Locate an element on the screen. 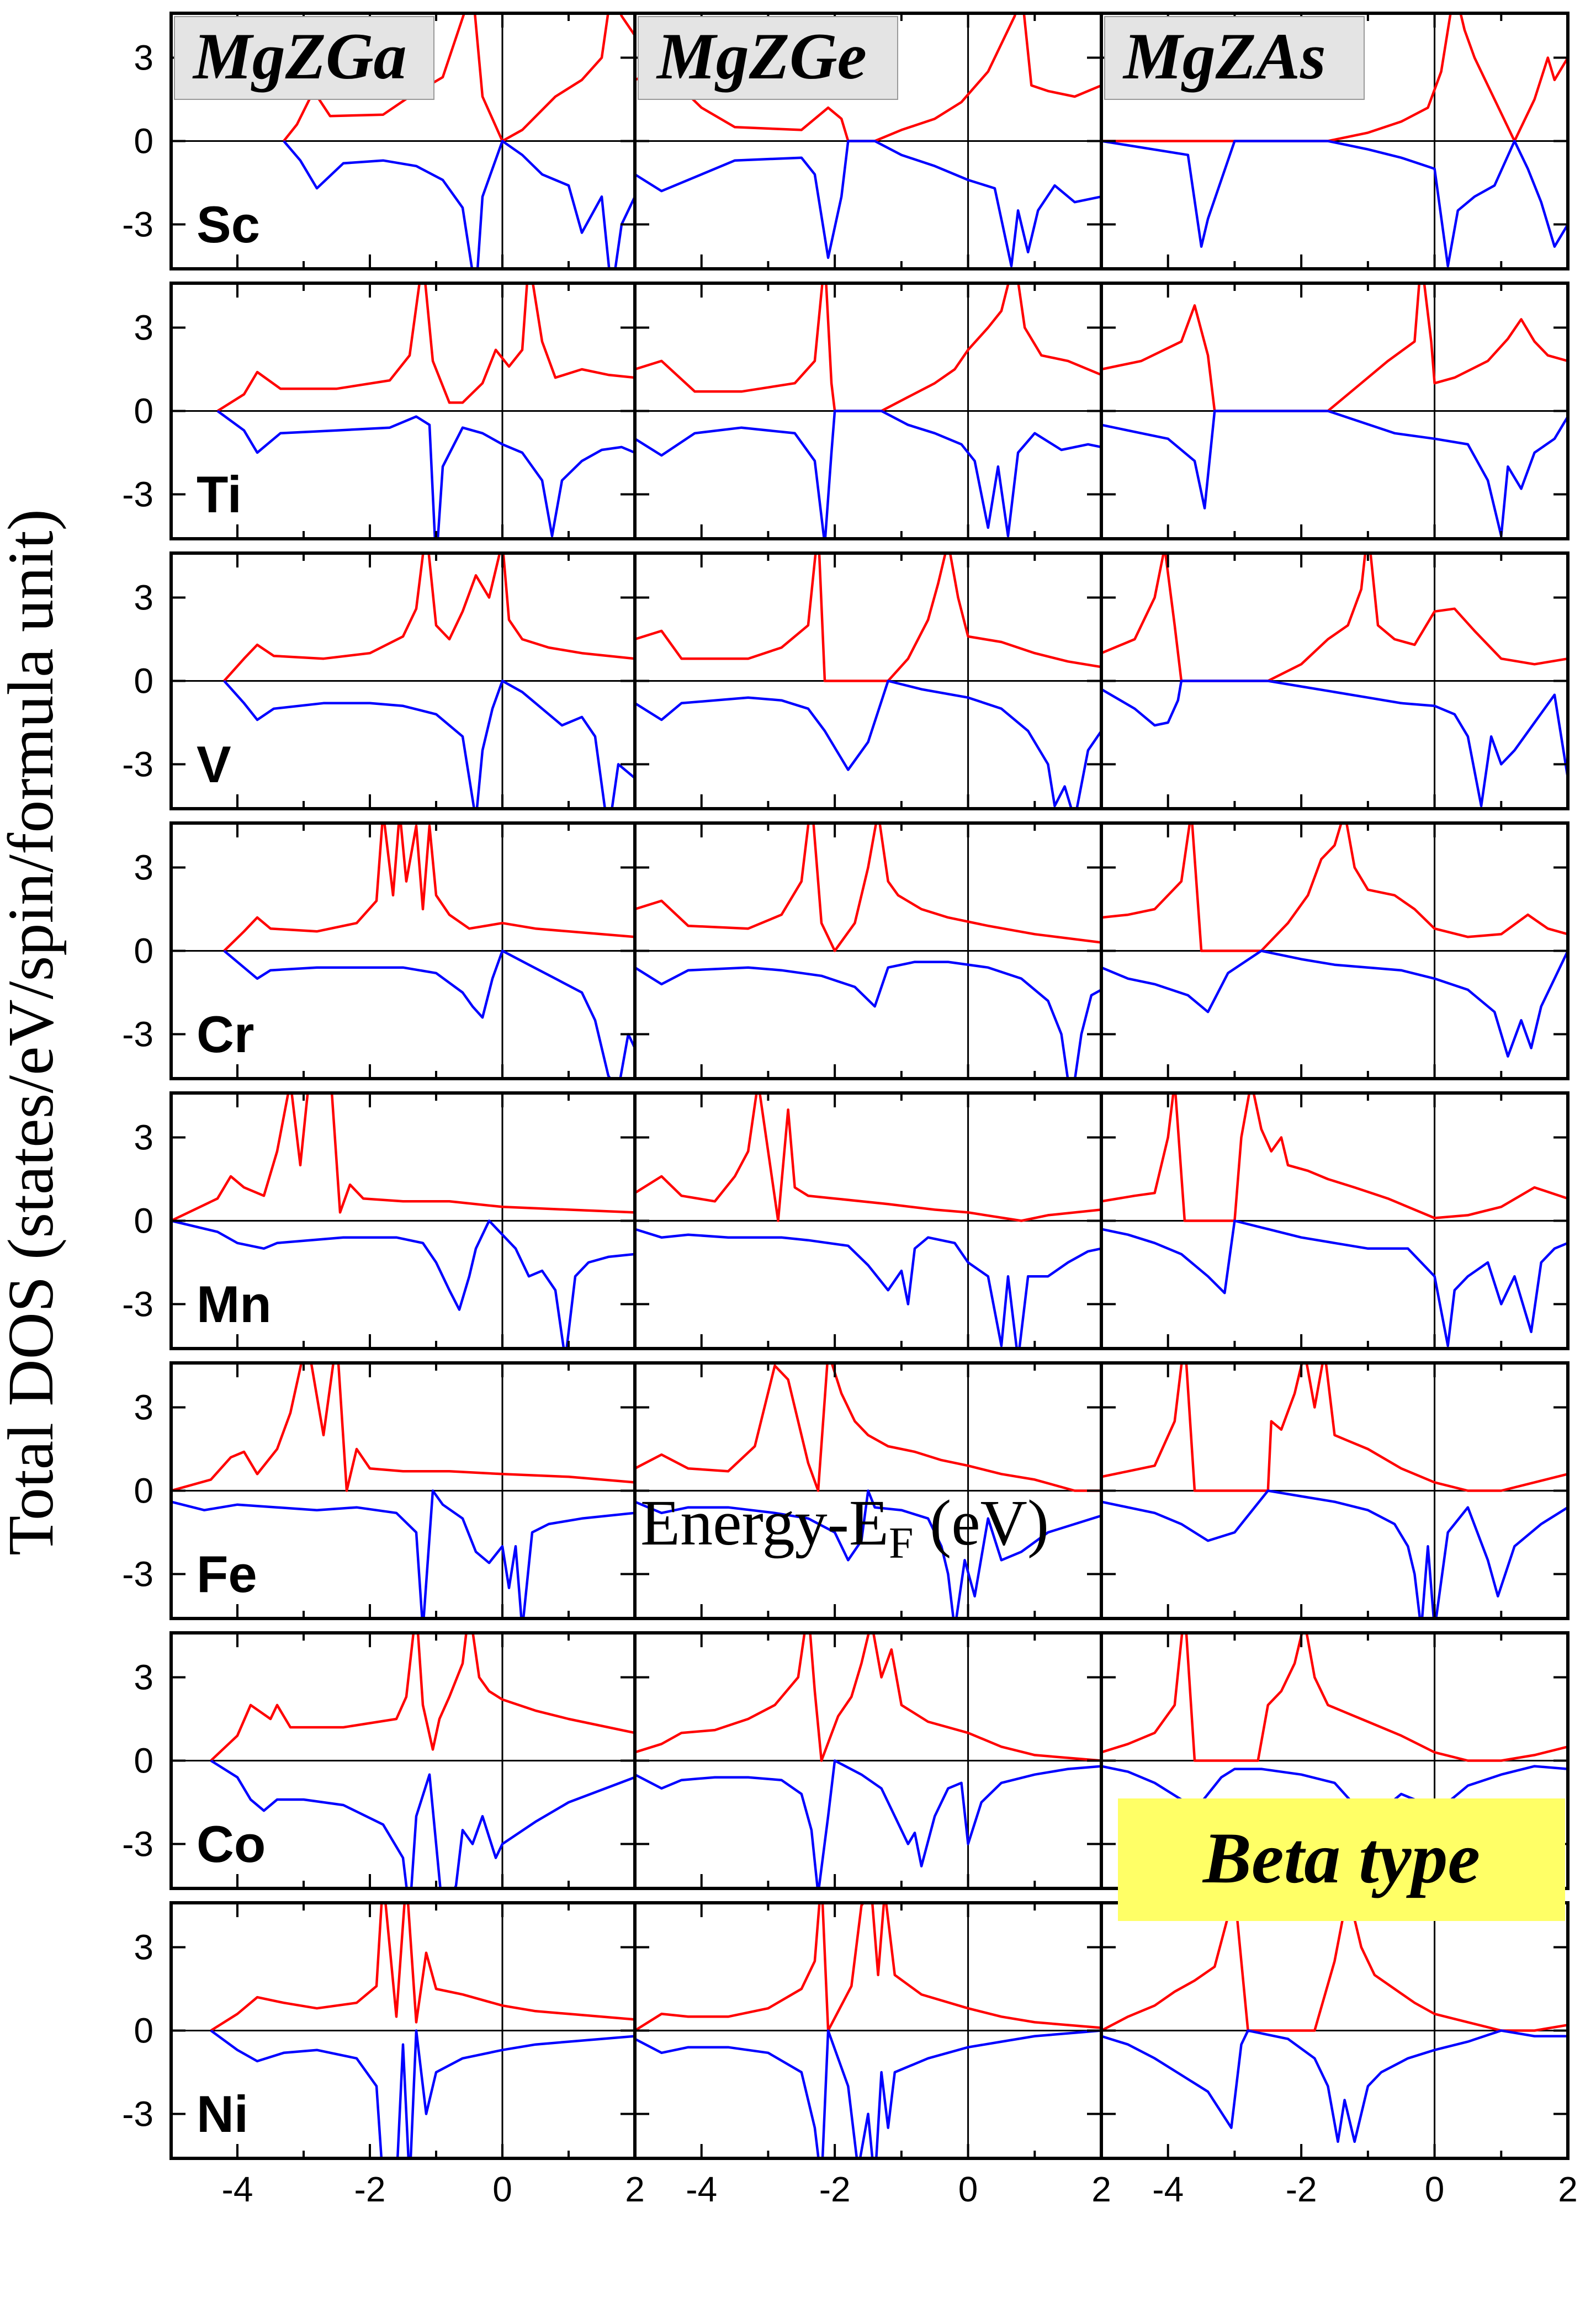 This screenshot has width=1596, height=2319. beta-type-annotation: Beta type is located at coordinates (1341, 1859).